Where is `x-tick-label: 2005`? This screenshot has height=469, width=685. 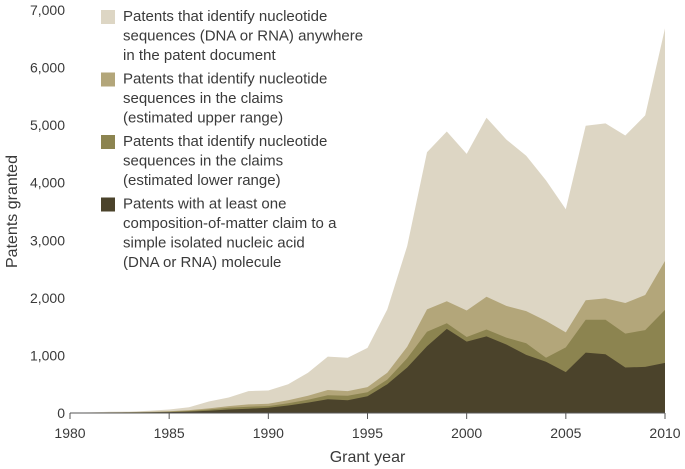
x-tick-label: 2005 is located at coordinates (565, 433).